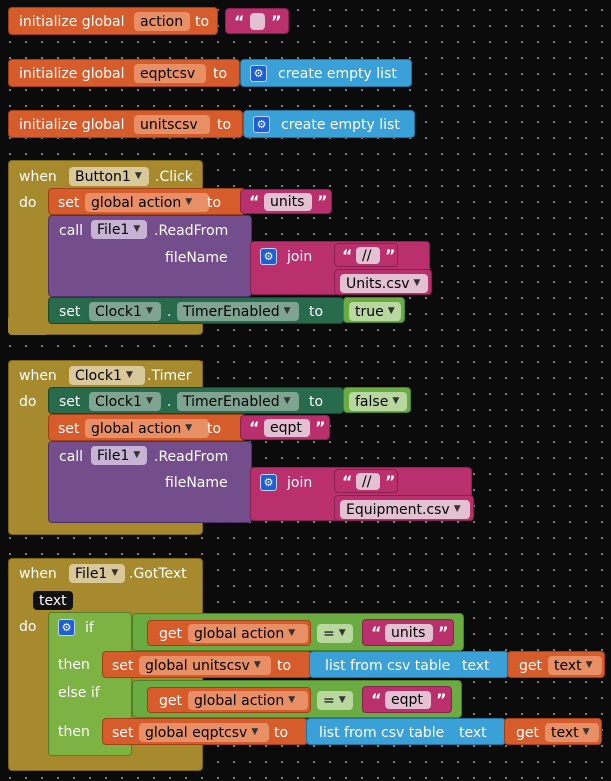 This screenshot has height=781, width=611. I want to click on set-global-eqptcsv-block: set global eqptcsv ▼ to, so click(205, 731).